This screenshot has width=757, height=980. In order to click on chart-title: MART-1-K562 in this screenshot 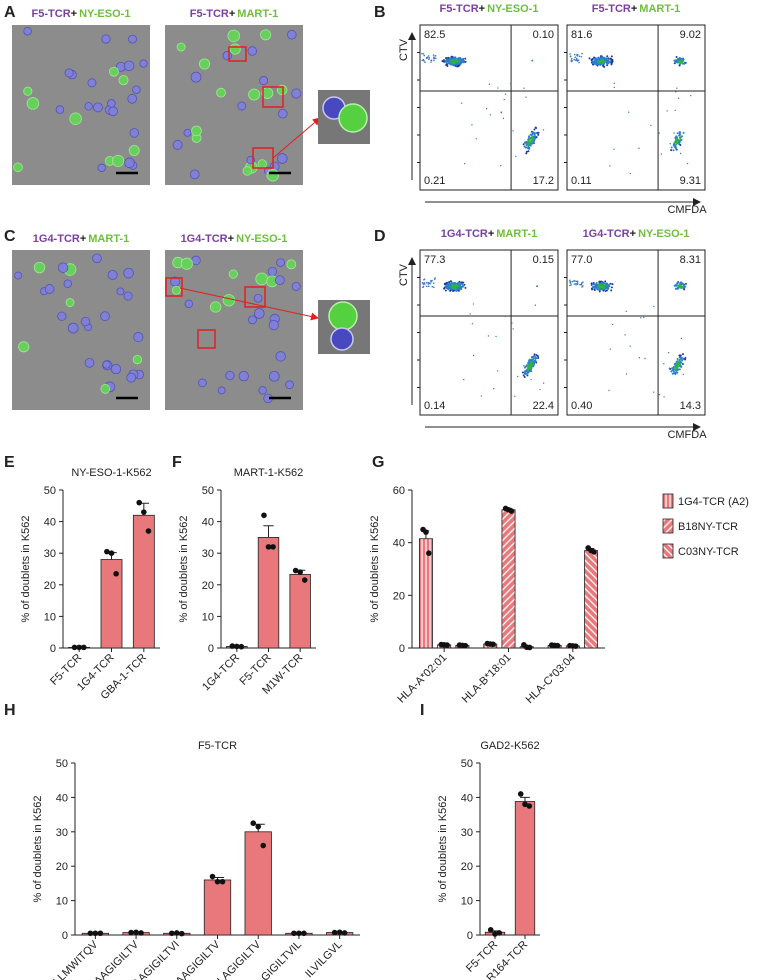, I will do `click(269, 473)`.